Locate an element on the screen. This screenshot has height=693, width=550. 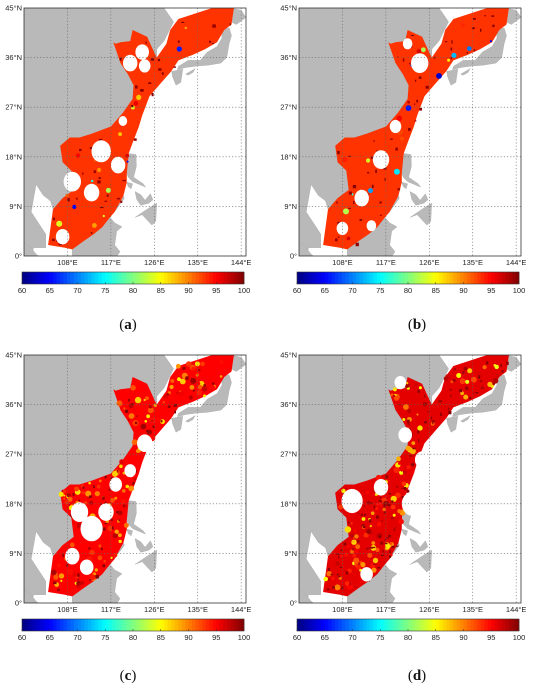
lat-tick-label: 18°N is located at coordinates (13, 503).